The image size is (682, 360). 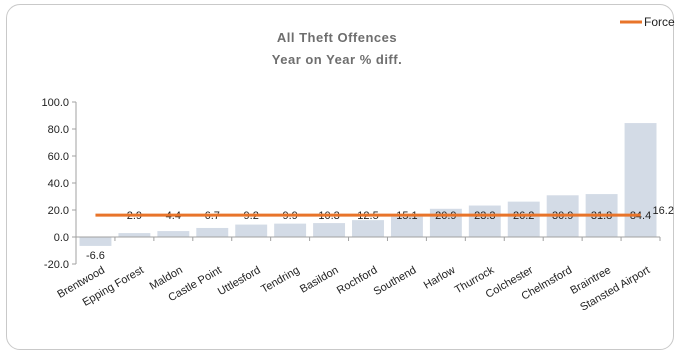 What do you see at coordinates (445, 222) in the screenshot?
I see `bar-harlow` at bounding box center [445, 222].